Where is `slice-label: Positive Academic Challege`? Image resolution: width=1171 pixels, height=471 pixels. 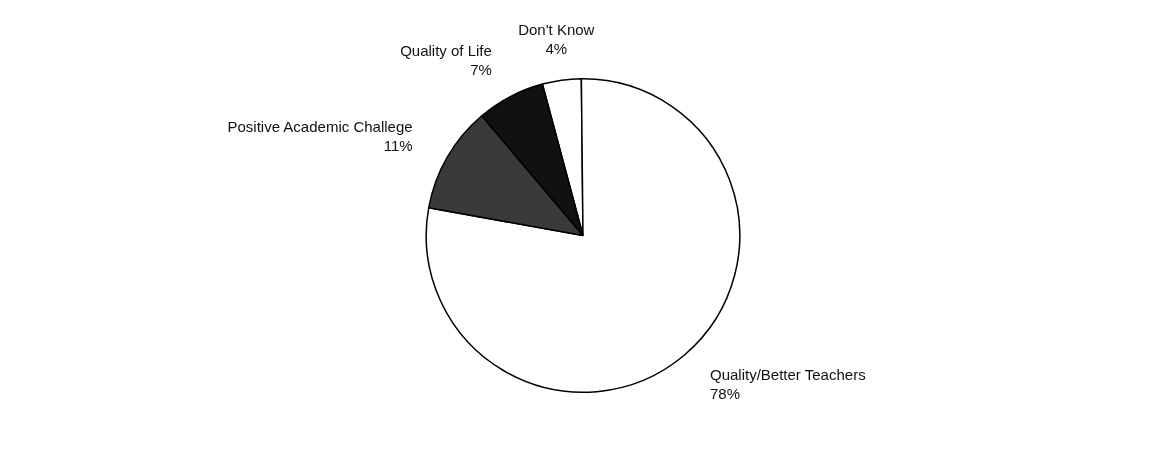
slice-label: Positive Academic Challege is located at coordinates (320, 126).